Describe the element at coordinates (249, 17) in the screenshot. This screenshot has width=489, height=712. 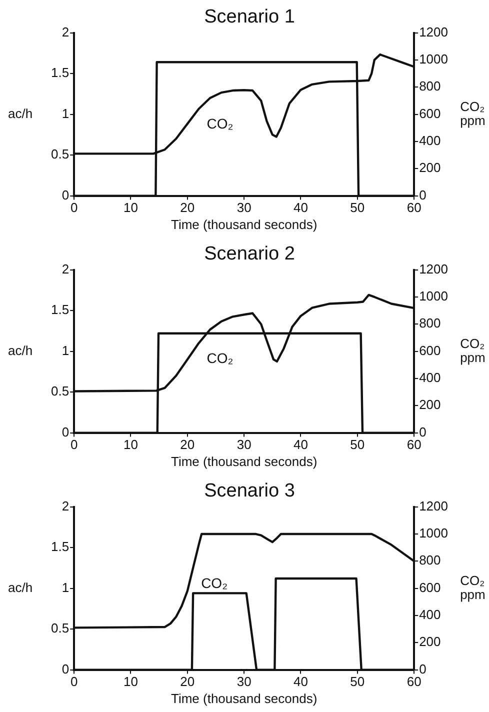
I see `chart-title: Scenario 1` at that location.